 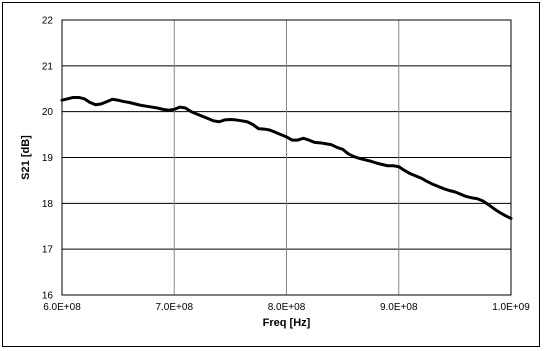 What do you see at coordinates (48, 158) in the screenshot?
I see `y-tick-label: 19` at bounding box center [48, 158].